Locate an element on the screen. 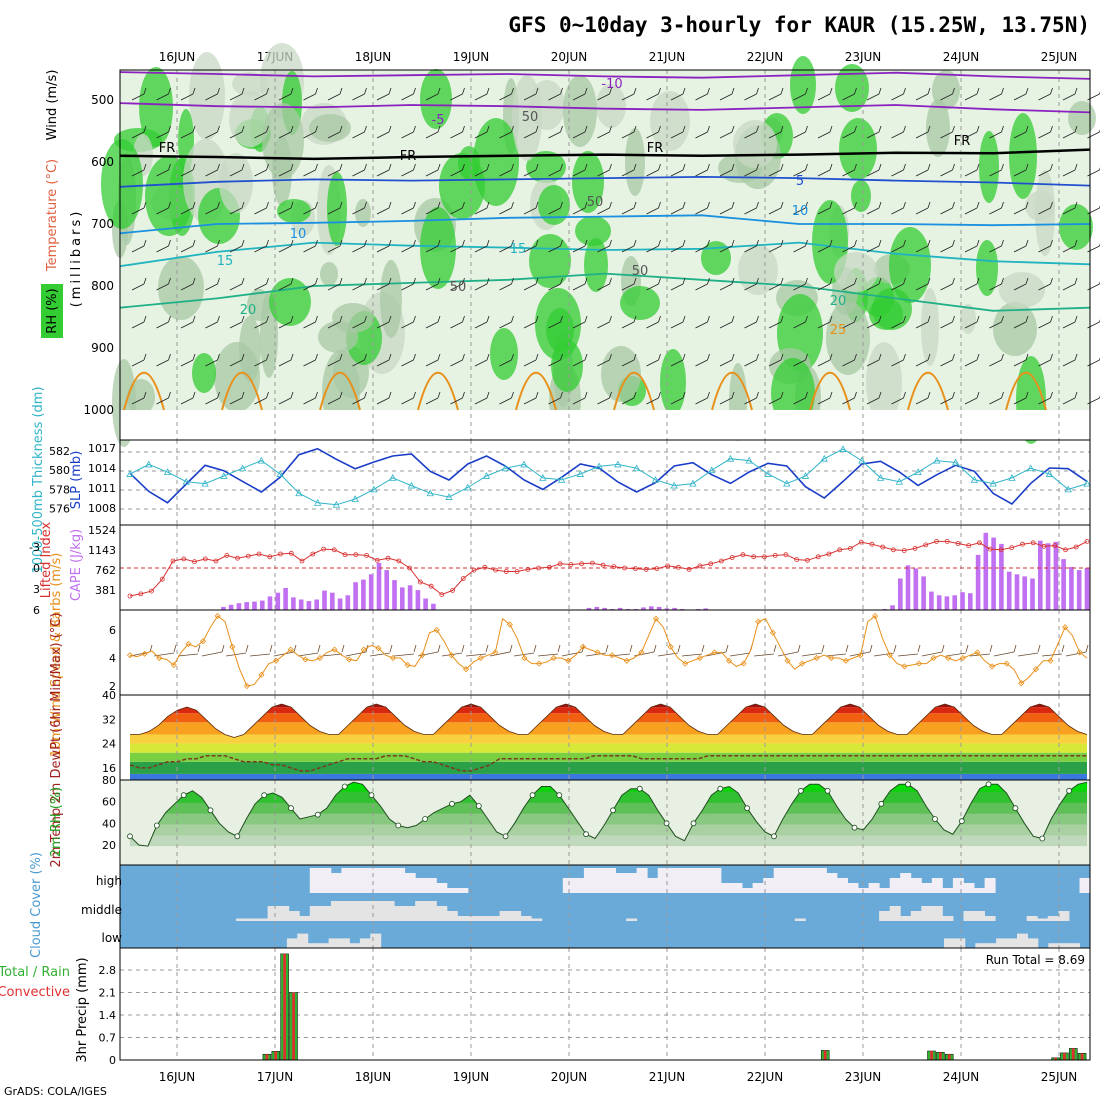  temp-band is located at coordinates (608, 739).